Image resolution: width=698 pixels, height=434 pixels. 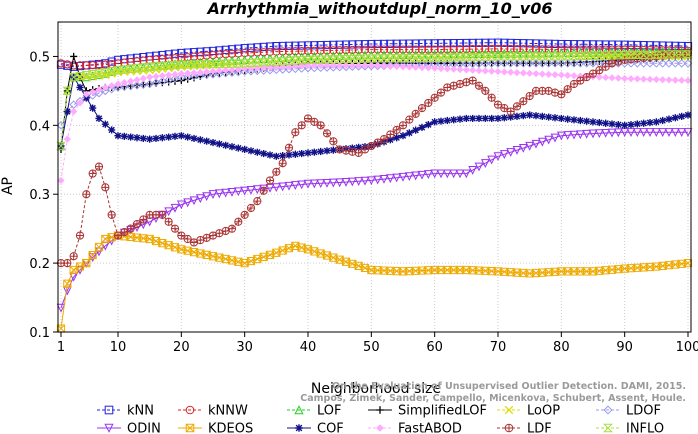 I want to click on chart-title: Arrhythmia_withoutdupl_norm_10_v06, so click(x=379, y=9).